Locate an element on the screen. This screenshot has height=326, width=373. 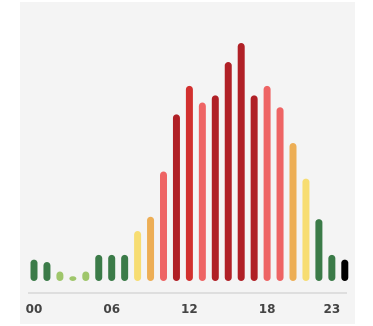
x-tick-label-12: 12 is located at coordinates (189, 309).